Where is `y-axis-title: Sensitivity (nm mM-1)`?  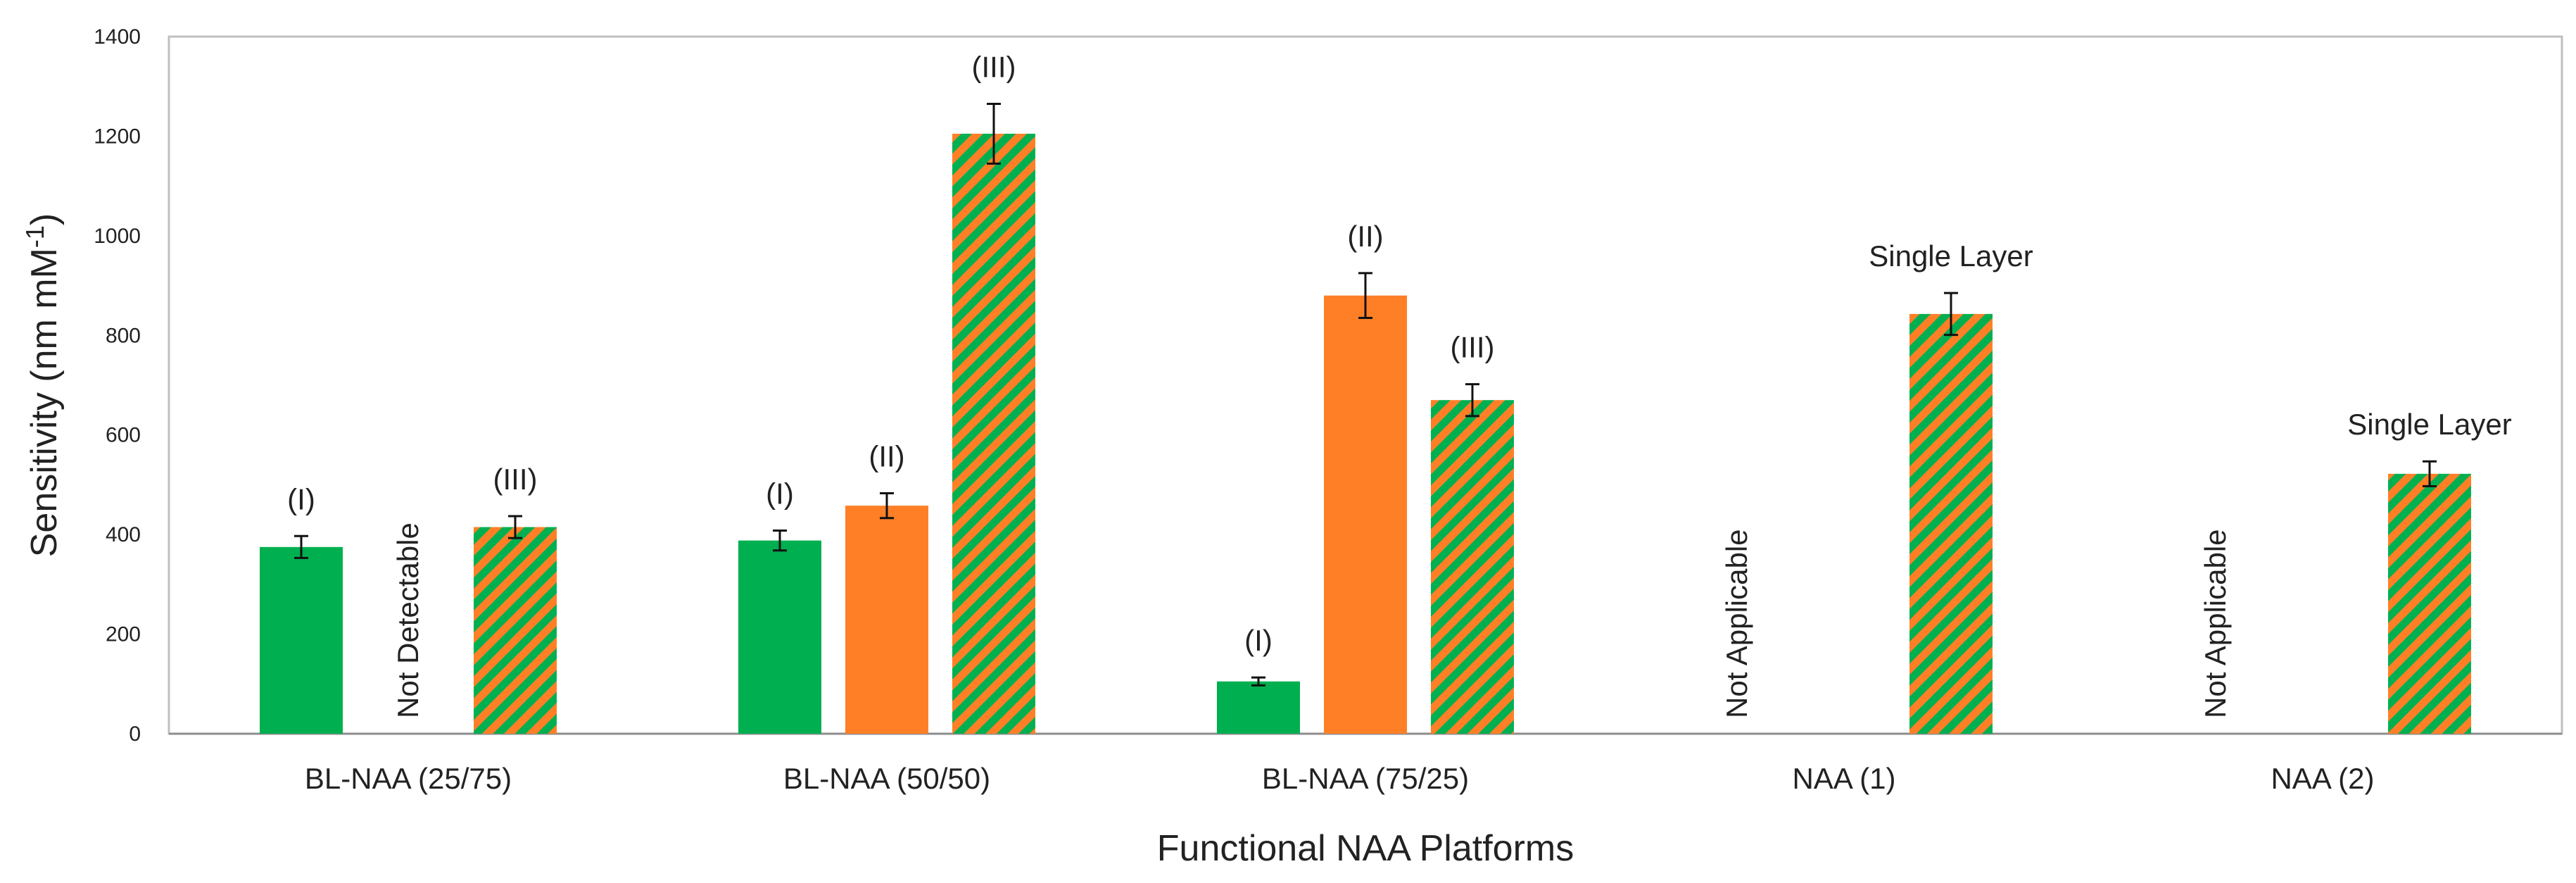 y-axis-title: Sensitivity (nm mM-1) is located at coordinates (42, 385).